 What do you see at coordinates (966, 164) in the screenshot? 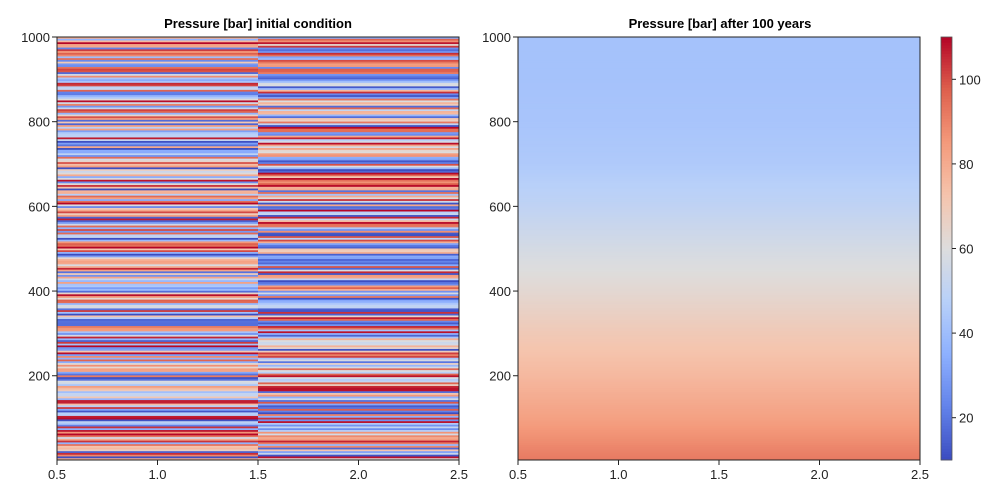
I see `colorbar-tick-label: 80` at bounding box center [966, 164].